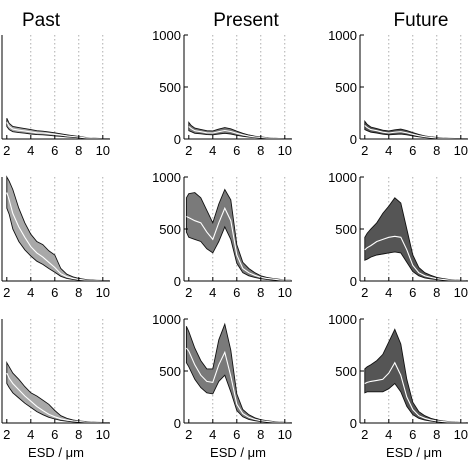 This screenshot has width=474, height=474. I want to click on column-title-future: Future, so click(421, 20).